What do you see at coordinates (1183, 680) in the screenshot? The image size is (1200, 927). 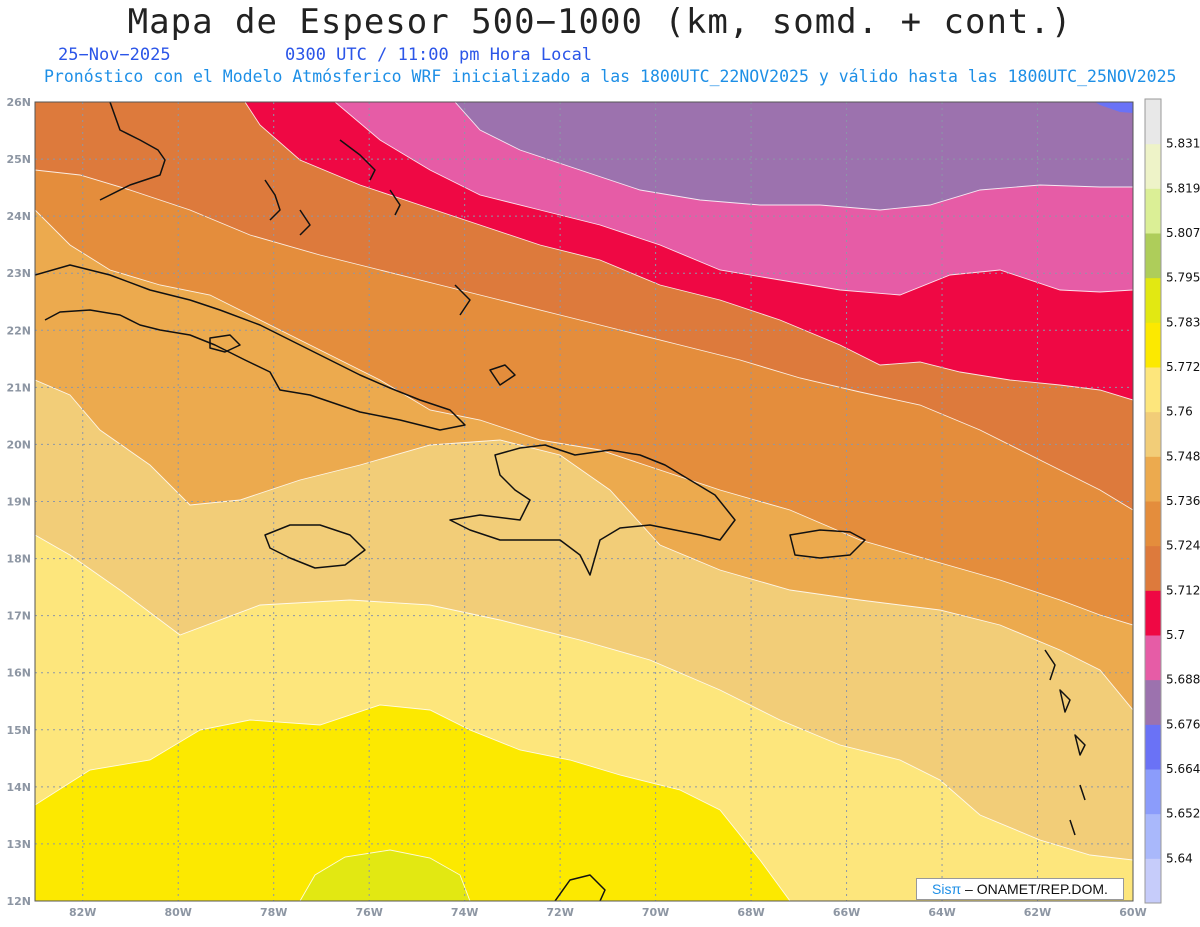 I see `colorbar-label: 5.688` at bounding box center [1183, 680].